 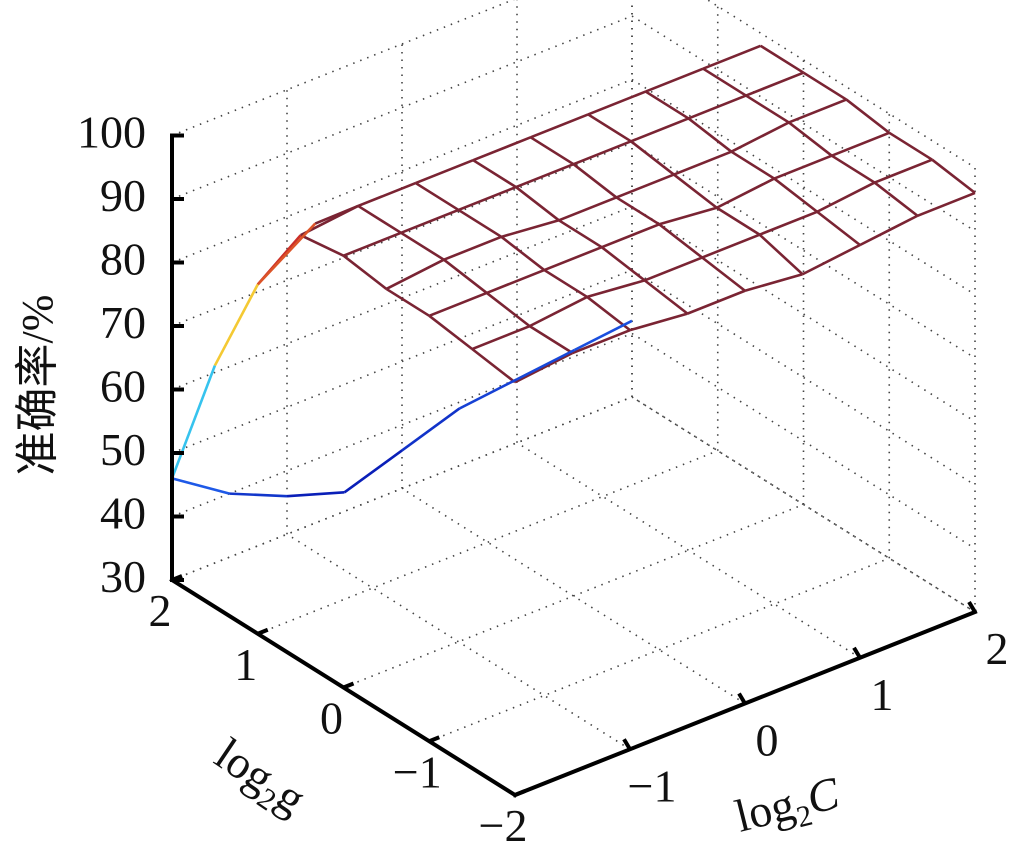 I want to click on z-tick-label: 60, so click(x=123, y=386).